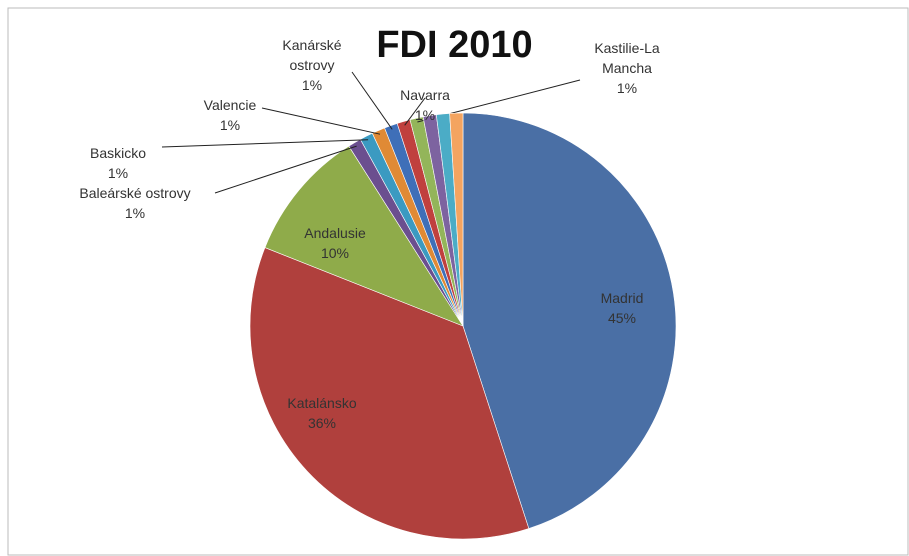  Describe the element at coordinates (622, 308) in the screenshot. I see `slice-label: Madrid 45%` at that location.